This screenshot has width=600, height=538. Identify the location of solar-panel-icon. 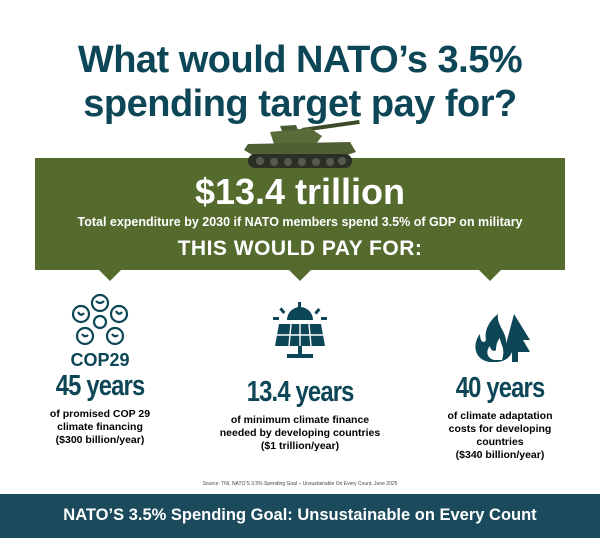
(300, 330).